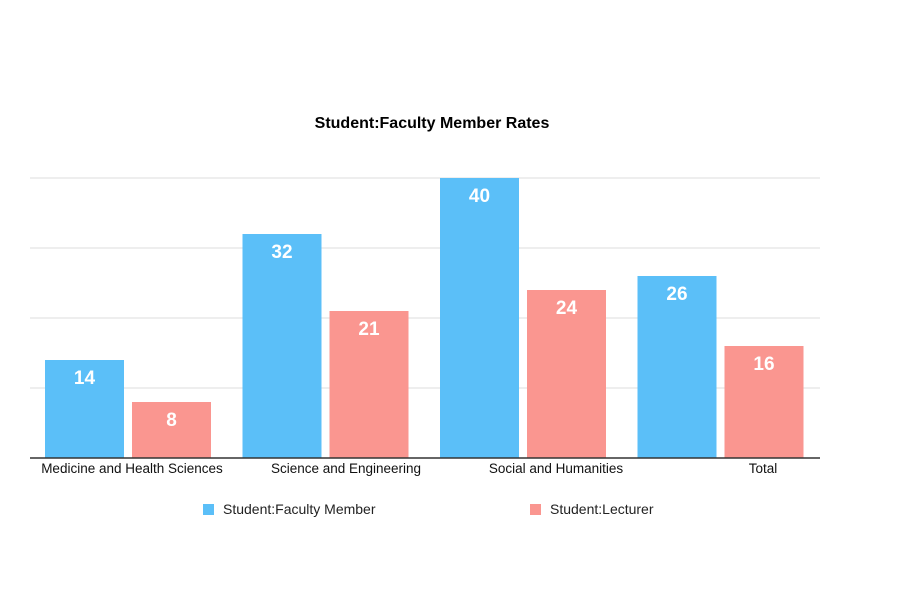 The height and width of the screenshot is (600, 900). Describe the element at coordinates (432, 123) in the screenshot. I see `chart-title: Student:Faculty Member Rates` at that location.